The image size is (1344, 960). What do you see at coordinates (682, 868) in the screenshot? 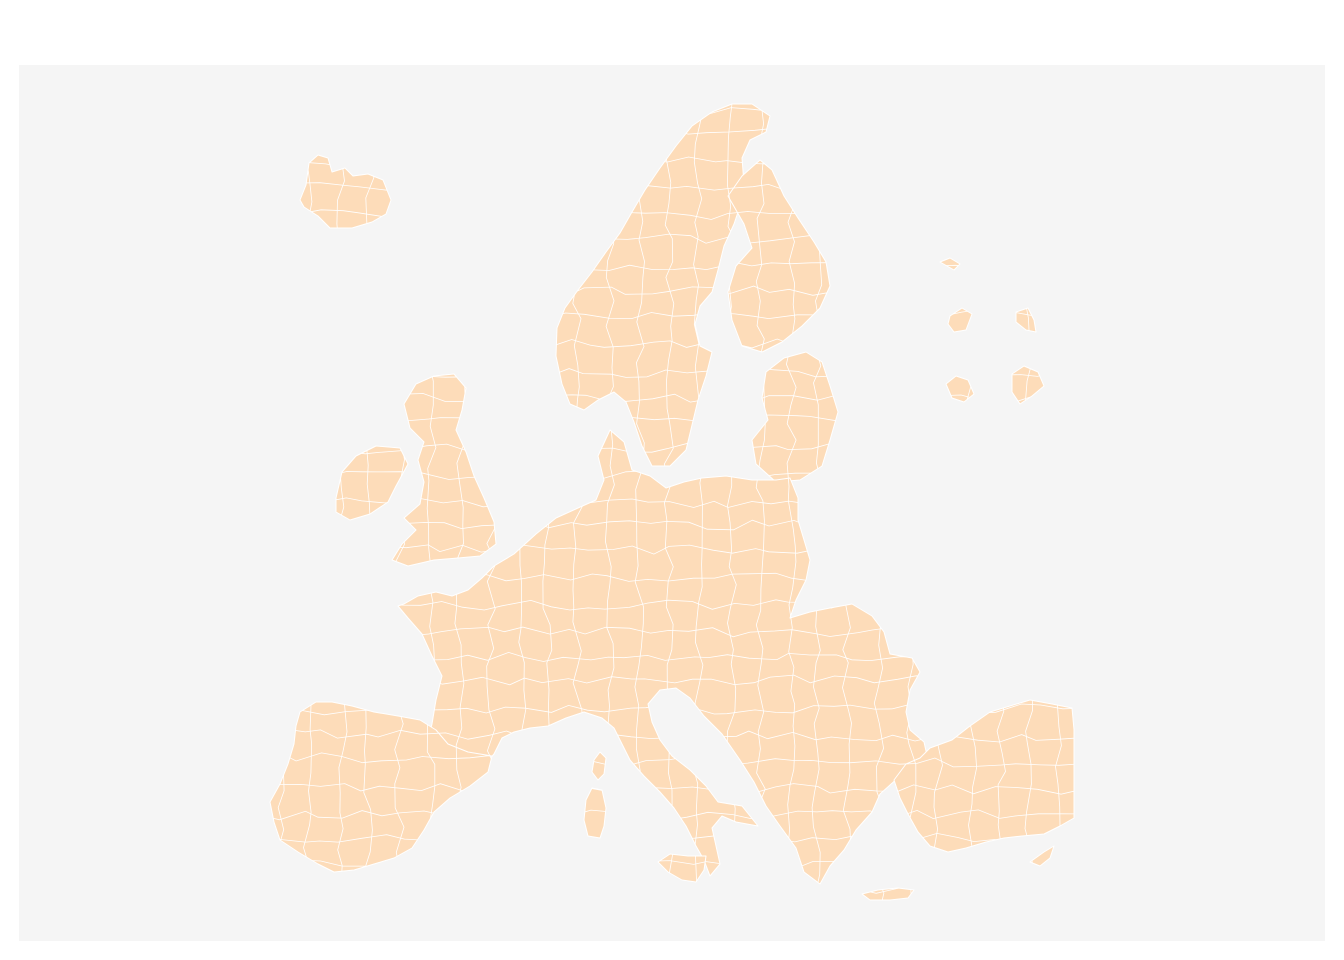
I see `landmass-sicily` at bounding box center [682, 868].